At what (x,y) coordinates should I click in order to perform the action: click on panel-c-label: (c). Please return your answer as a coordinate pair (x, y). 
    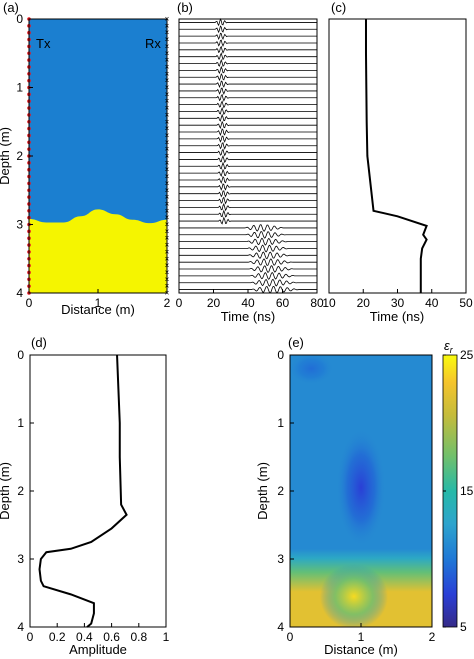
    Looking at the image, I should click on (338, 7).